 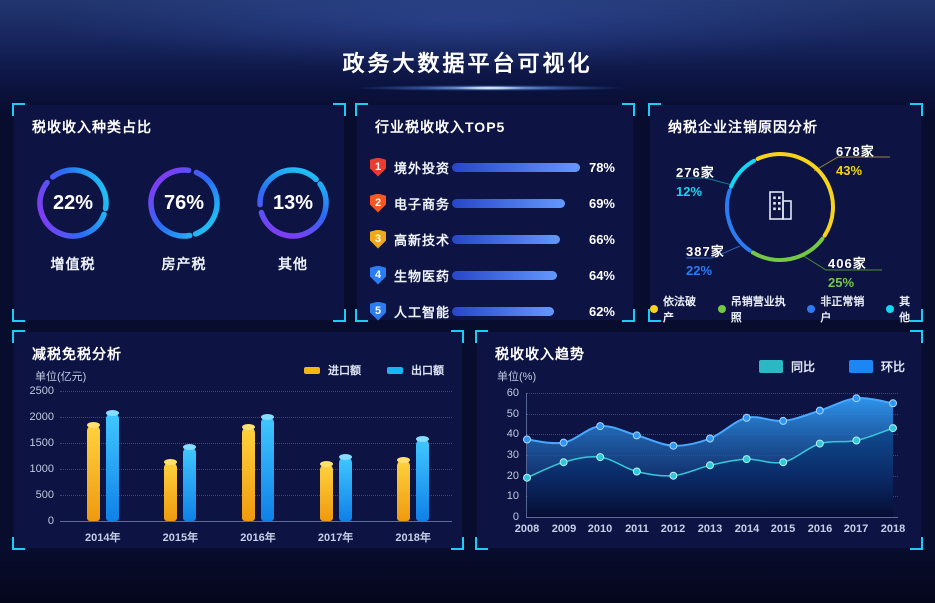 I want to click on top5-row-1: 2 电子商务 69%, so click(x=492, y=203).